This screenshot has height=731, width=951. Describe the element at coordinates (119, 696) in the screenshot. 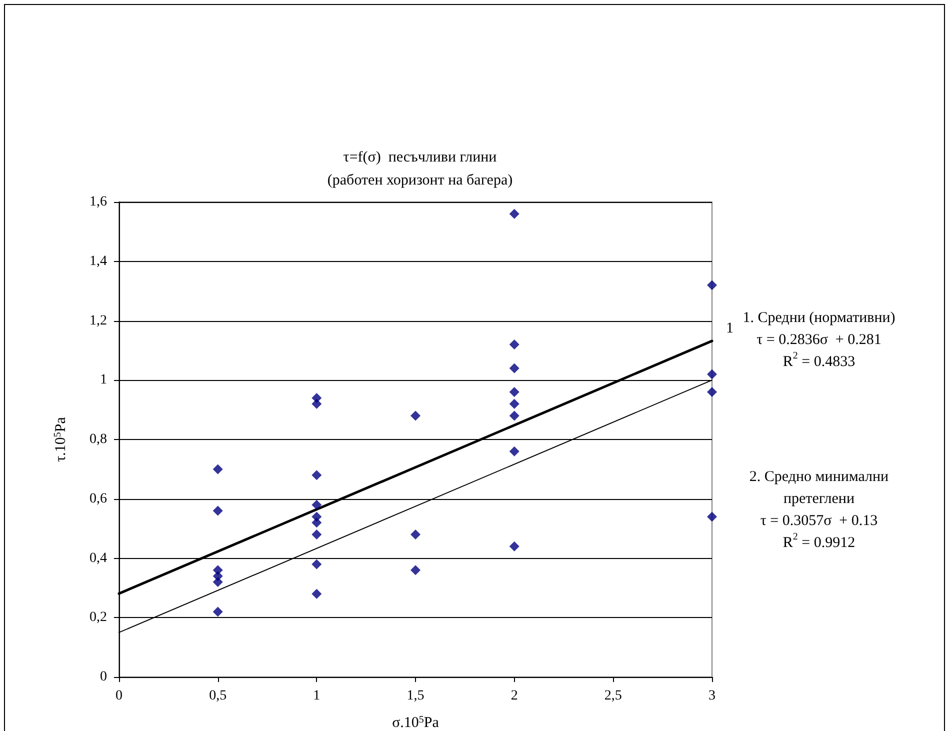

I see `x-tick-label: 0` at that location.